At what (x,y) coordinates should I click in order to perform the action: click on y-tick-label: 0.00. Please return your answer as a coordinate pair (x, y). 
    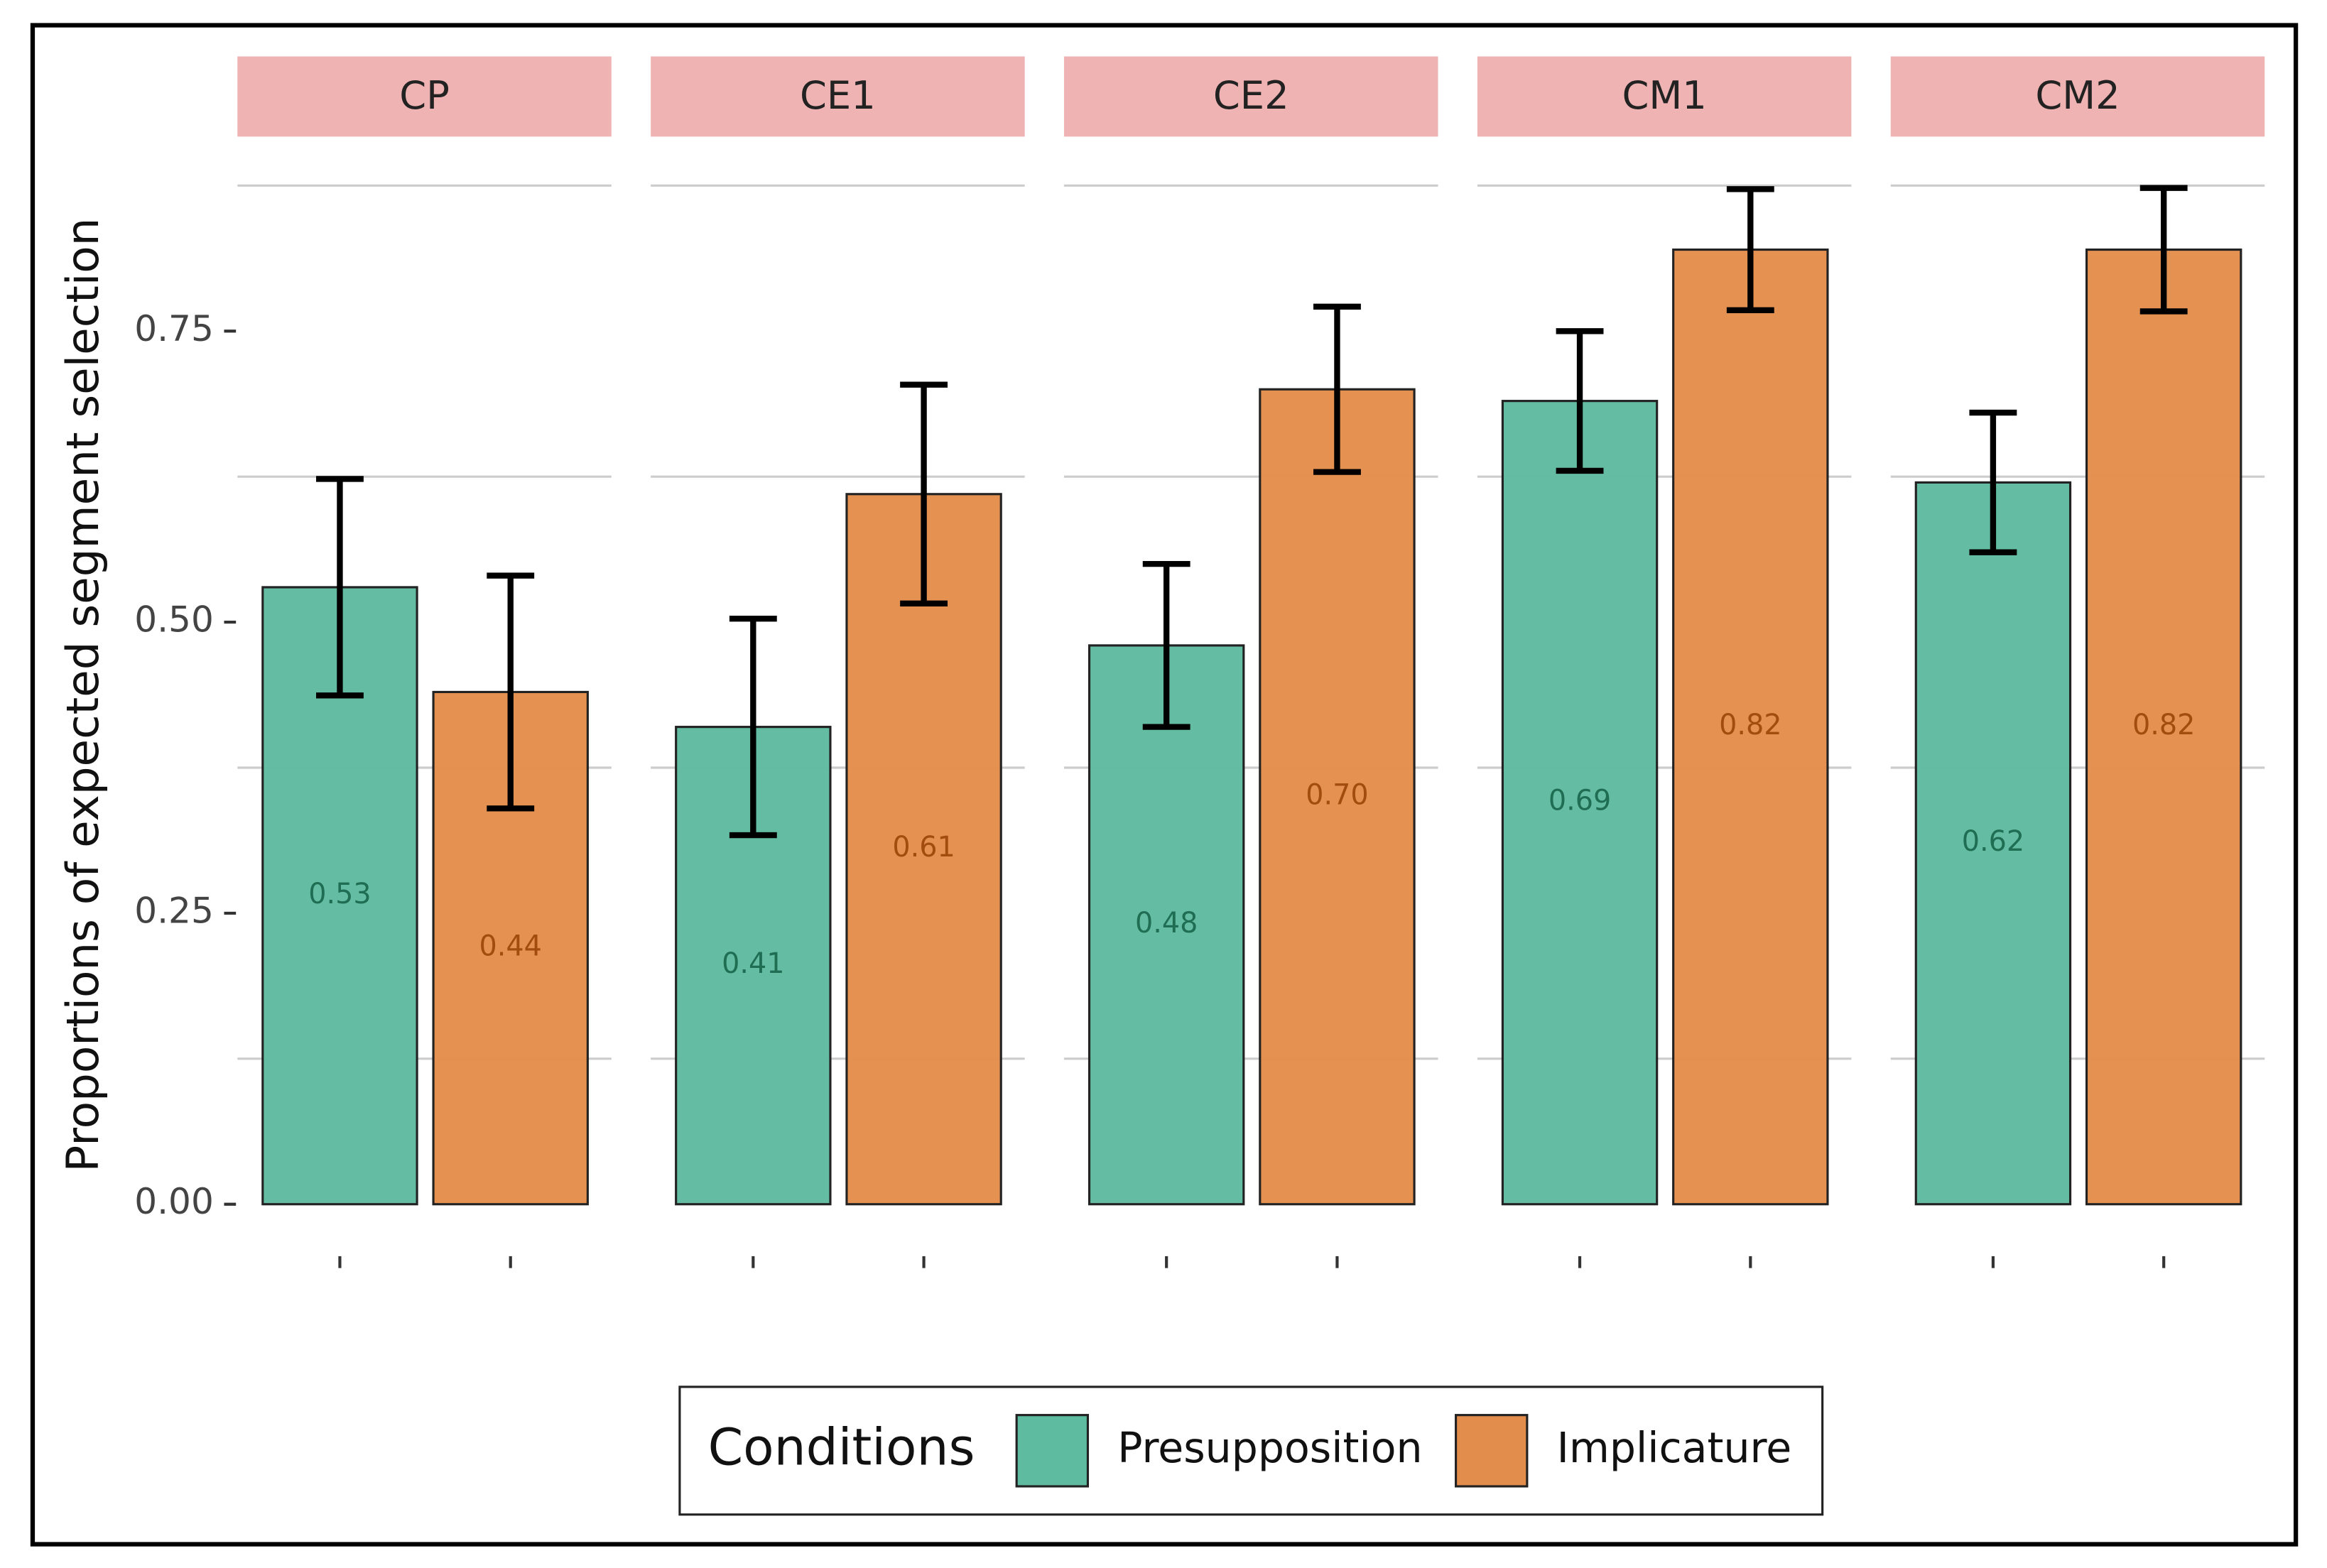
    Looking at the image, I should click on (174, 1201).